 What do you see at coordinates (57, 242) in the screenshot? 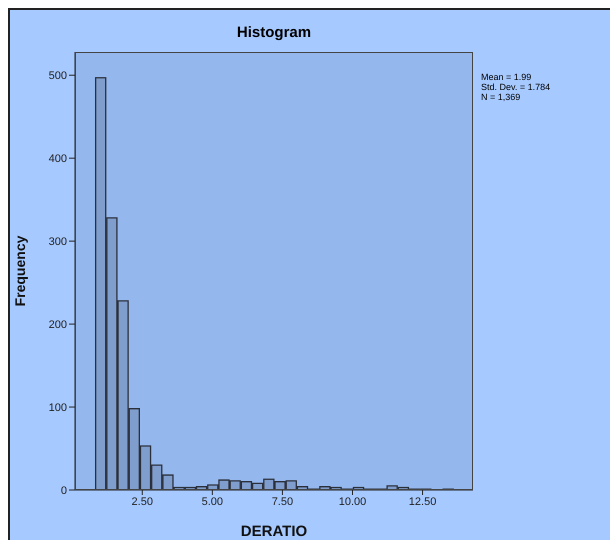
I see `y-tick-label: 300` at bounding box center [57, 242].